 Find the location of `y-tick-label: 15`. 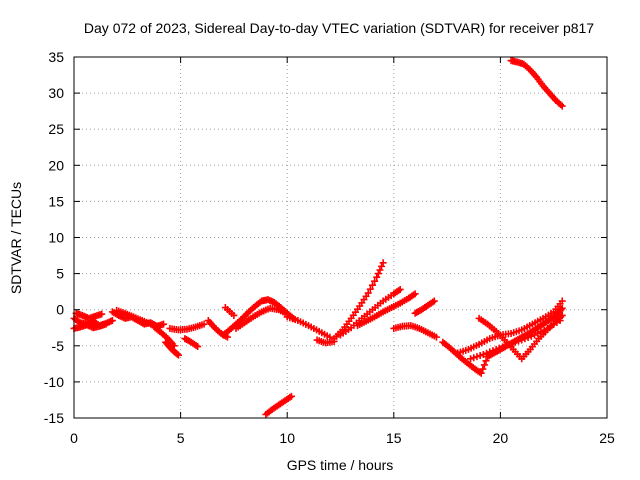

y-tick-label: 15 is located at coordinates (56, 201).